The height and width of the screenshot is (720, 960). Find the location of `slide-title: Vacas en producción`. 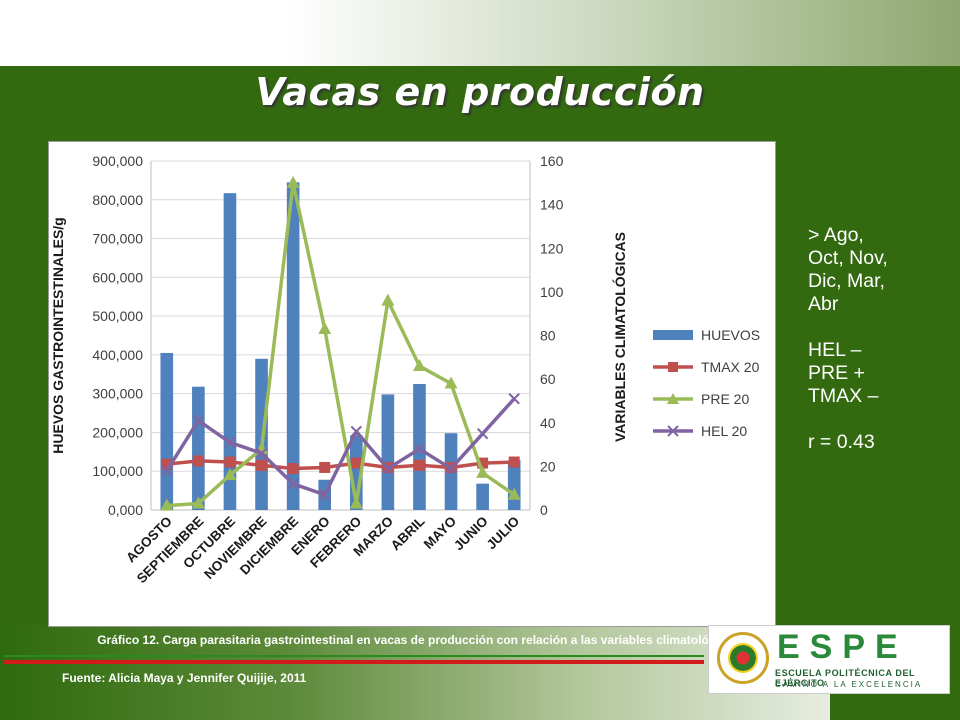

slide-title: Vacas en producción is located at coordinates (480, 92).